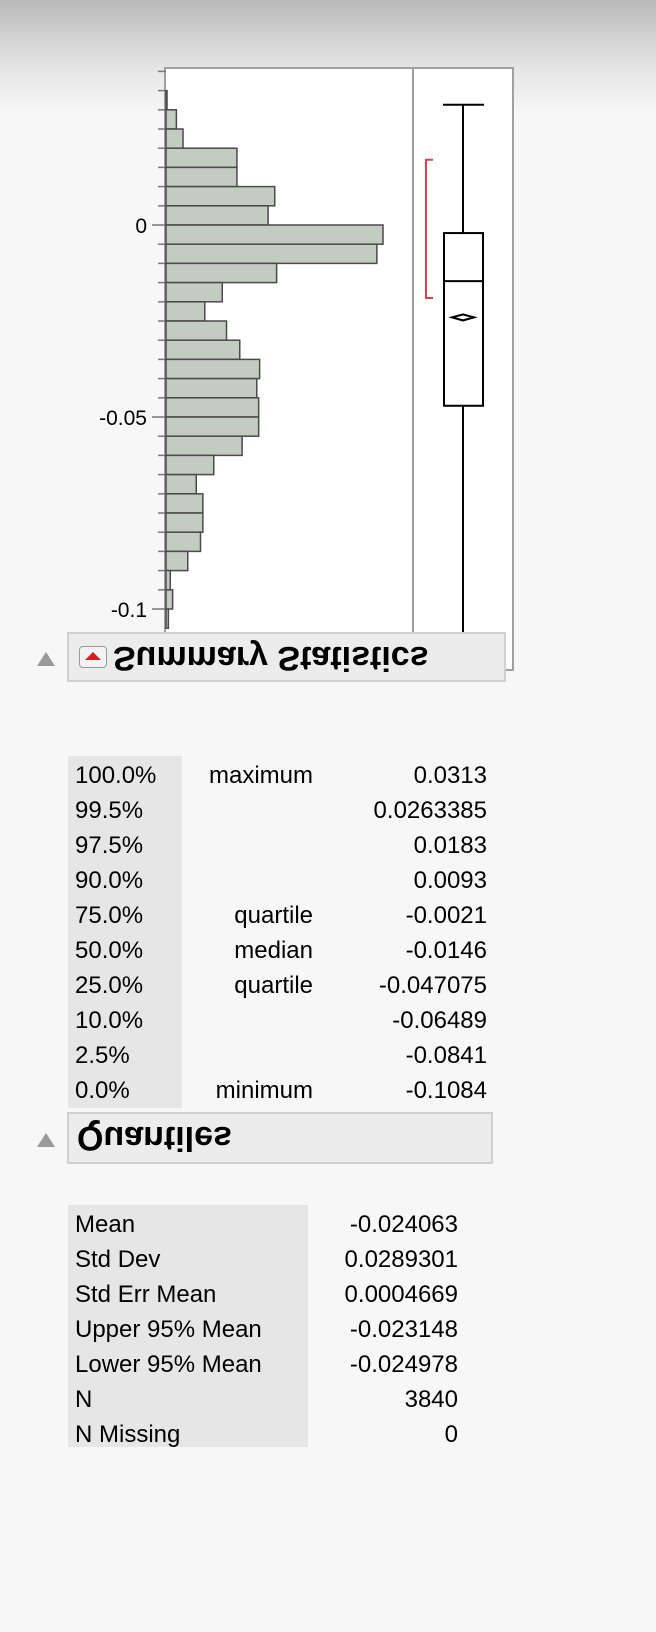  What do you see at coordinates (403, 1329) in the screenshot?
I see `summary-value: -0.023148` at bounding box center [403, 1329].